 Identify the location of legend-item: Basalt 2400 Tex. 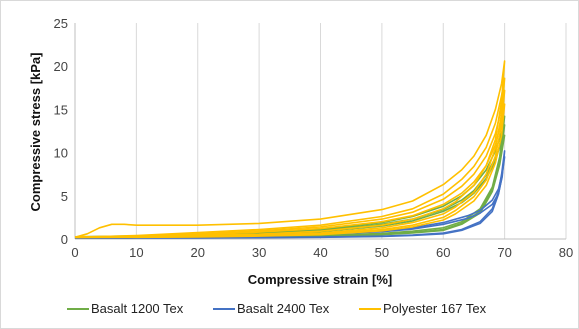
(271, 308).